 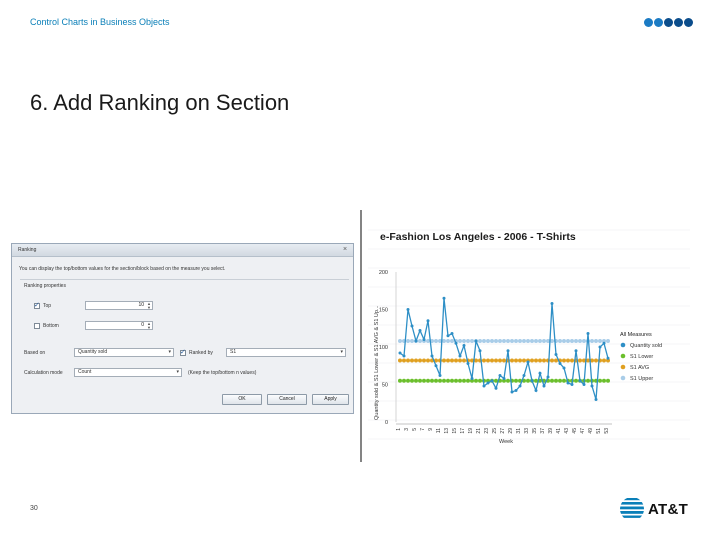 I want to click on slide-title: 6. Add Ranking on Section, so click(x=160, y=102).